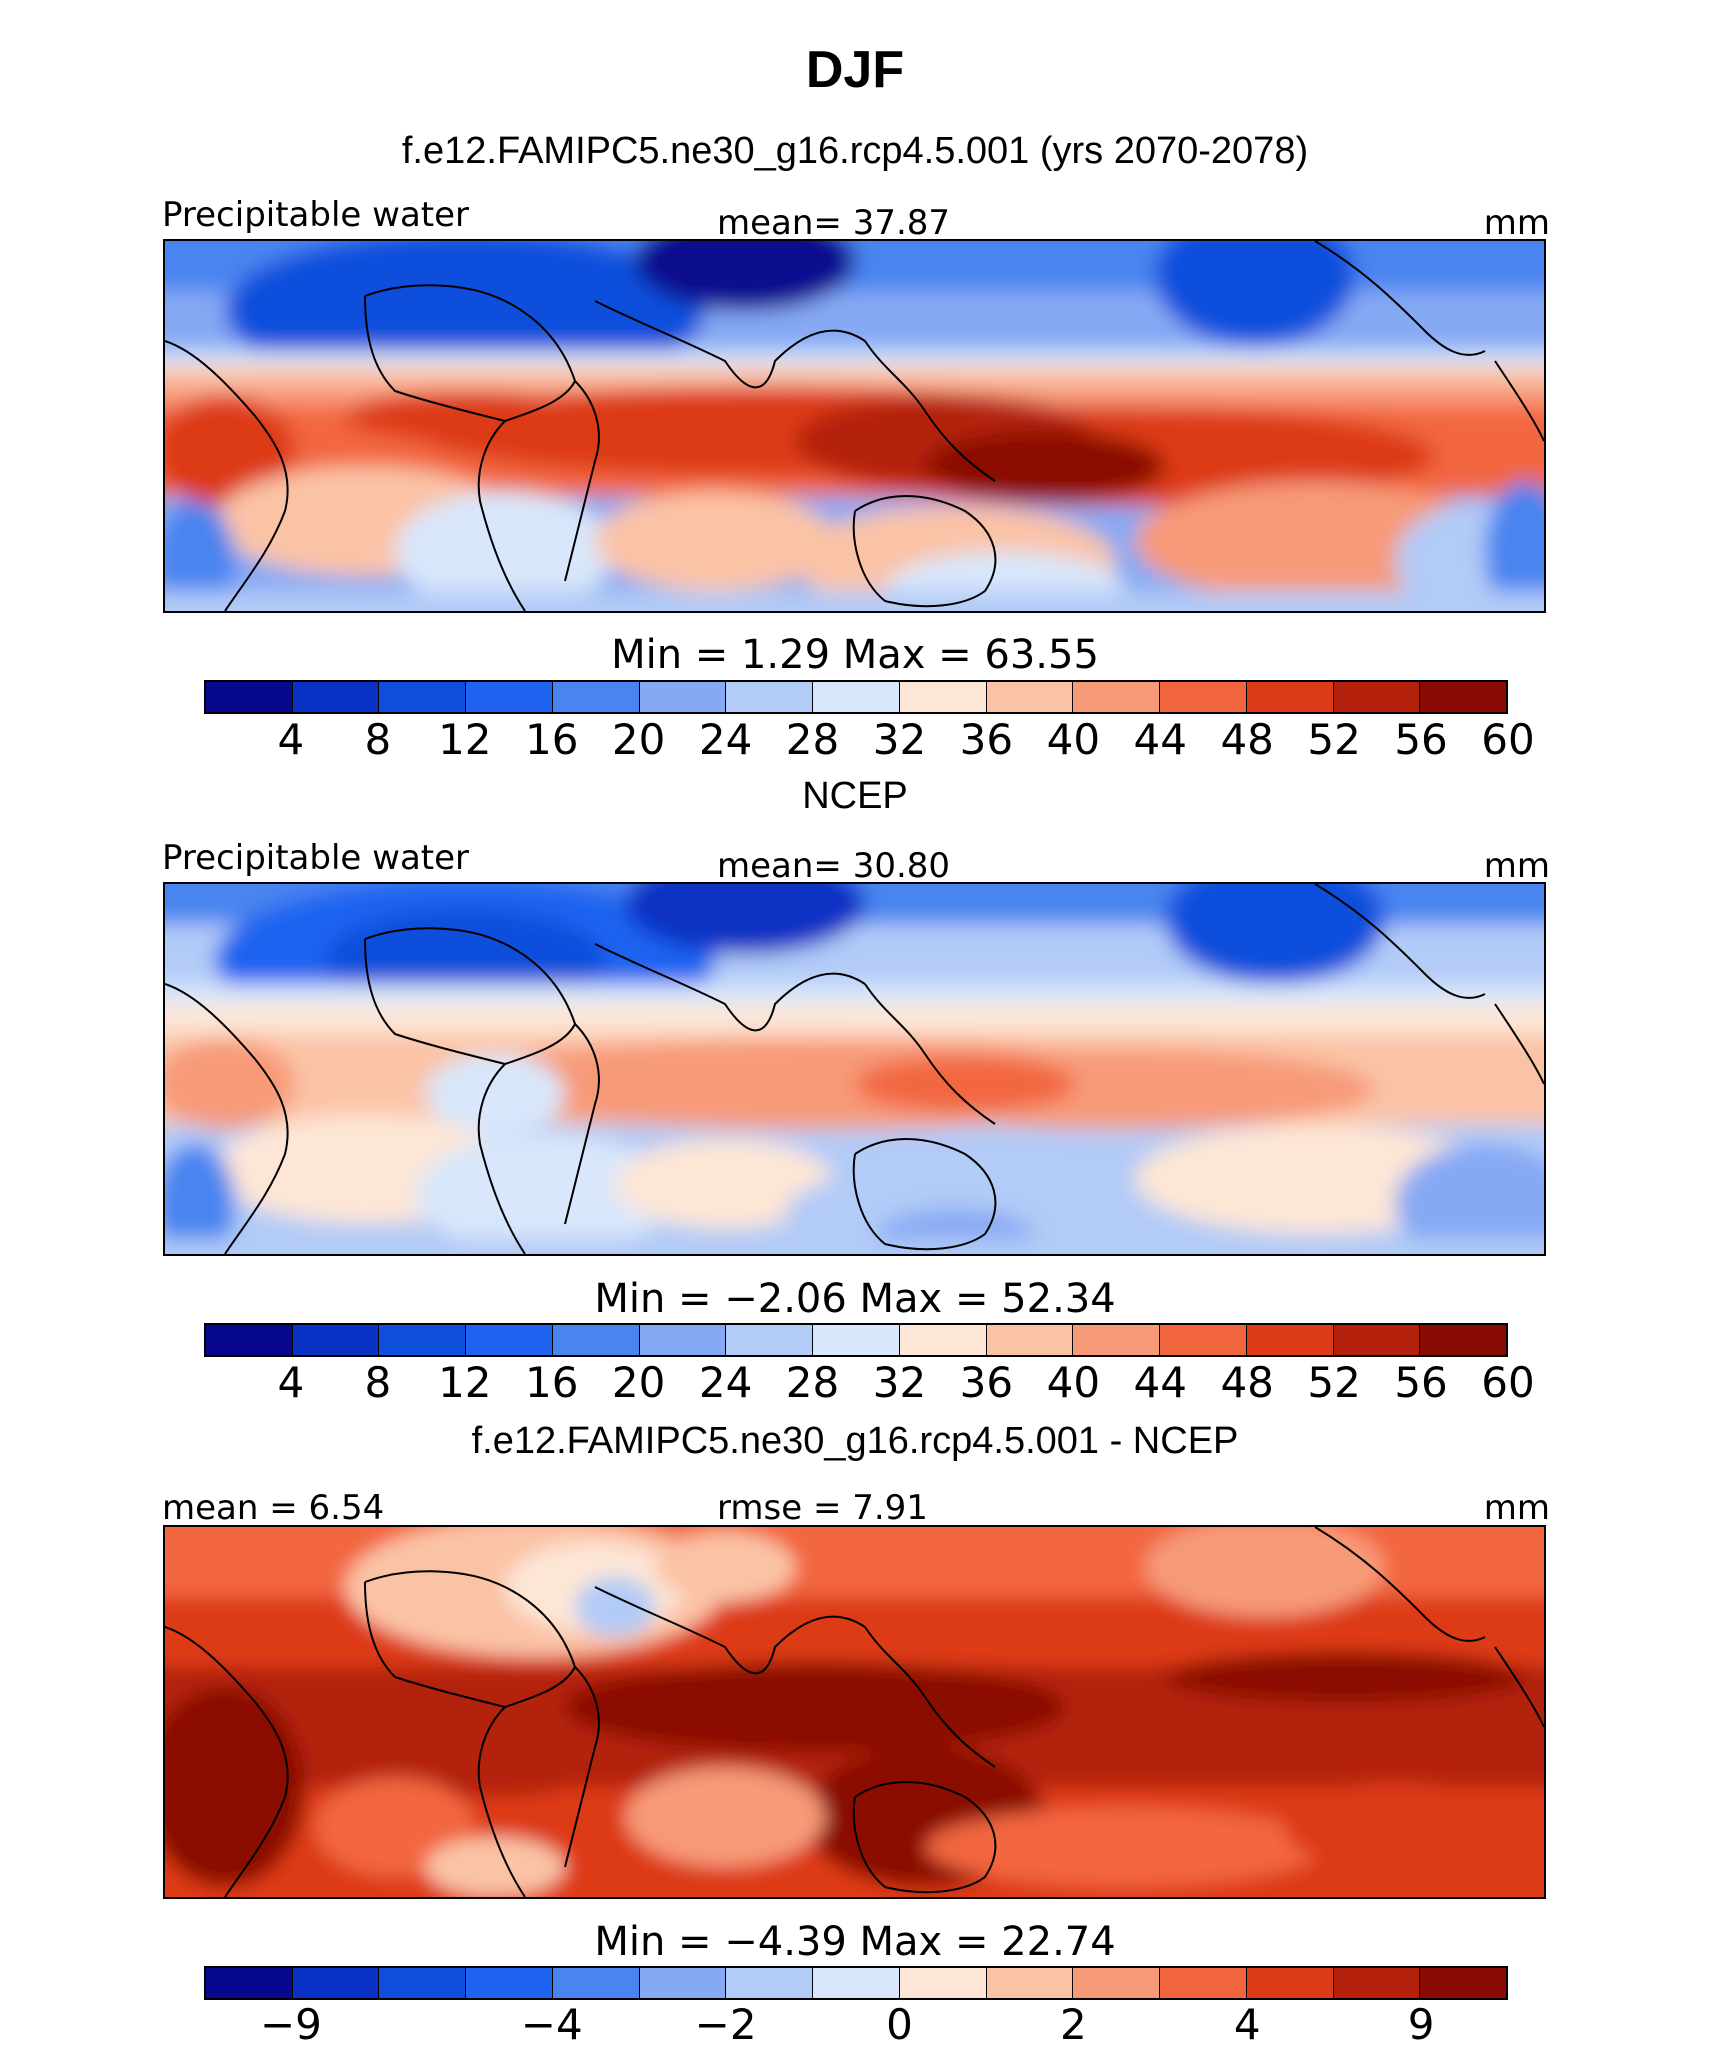 The width and height of the screenshot is (1710, 2050). What do you see at coordinates (834, 223) in the screenshot?
I see `panel-1-mean-label: mean= 37.87` at bounding box center [834, 223].